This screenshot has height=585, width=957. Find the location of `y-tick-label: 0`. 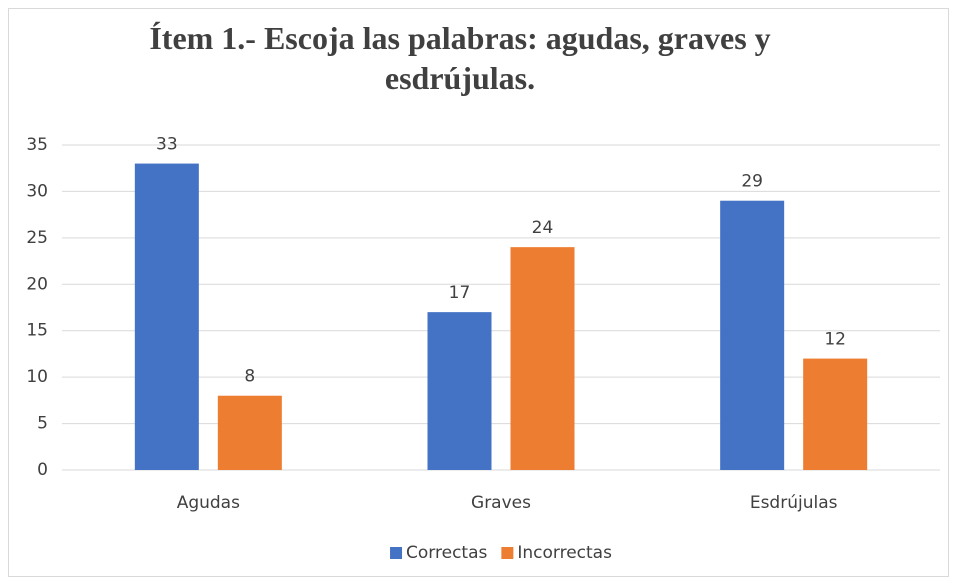

y-tick-label: 0 is located at coordinates (42, 470).